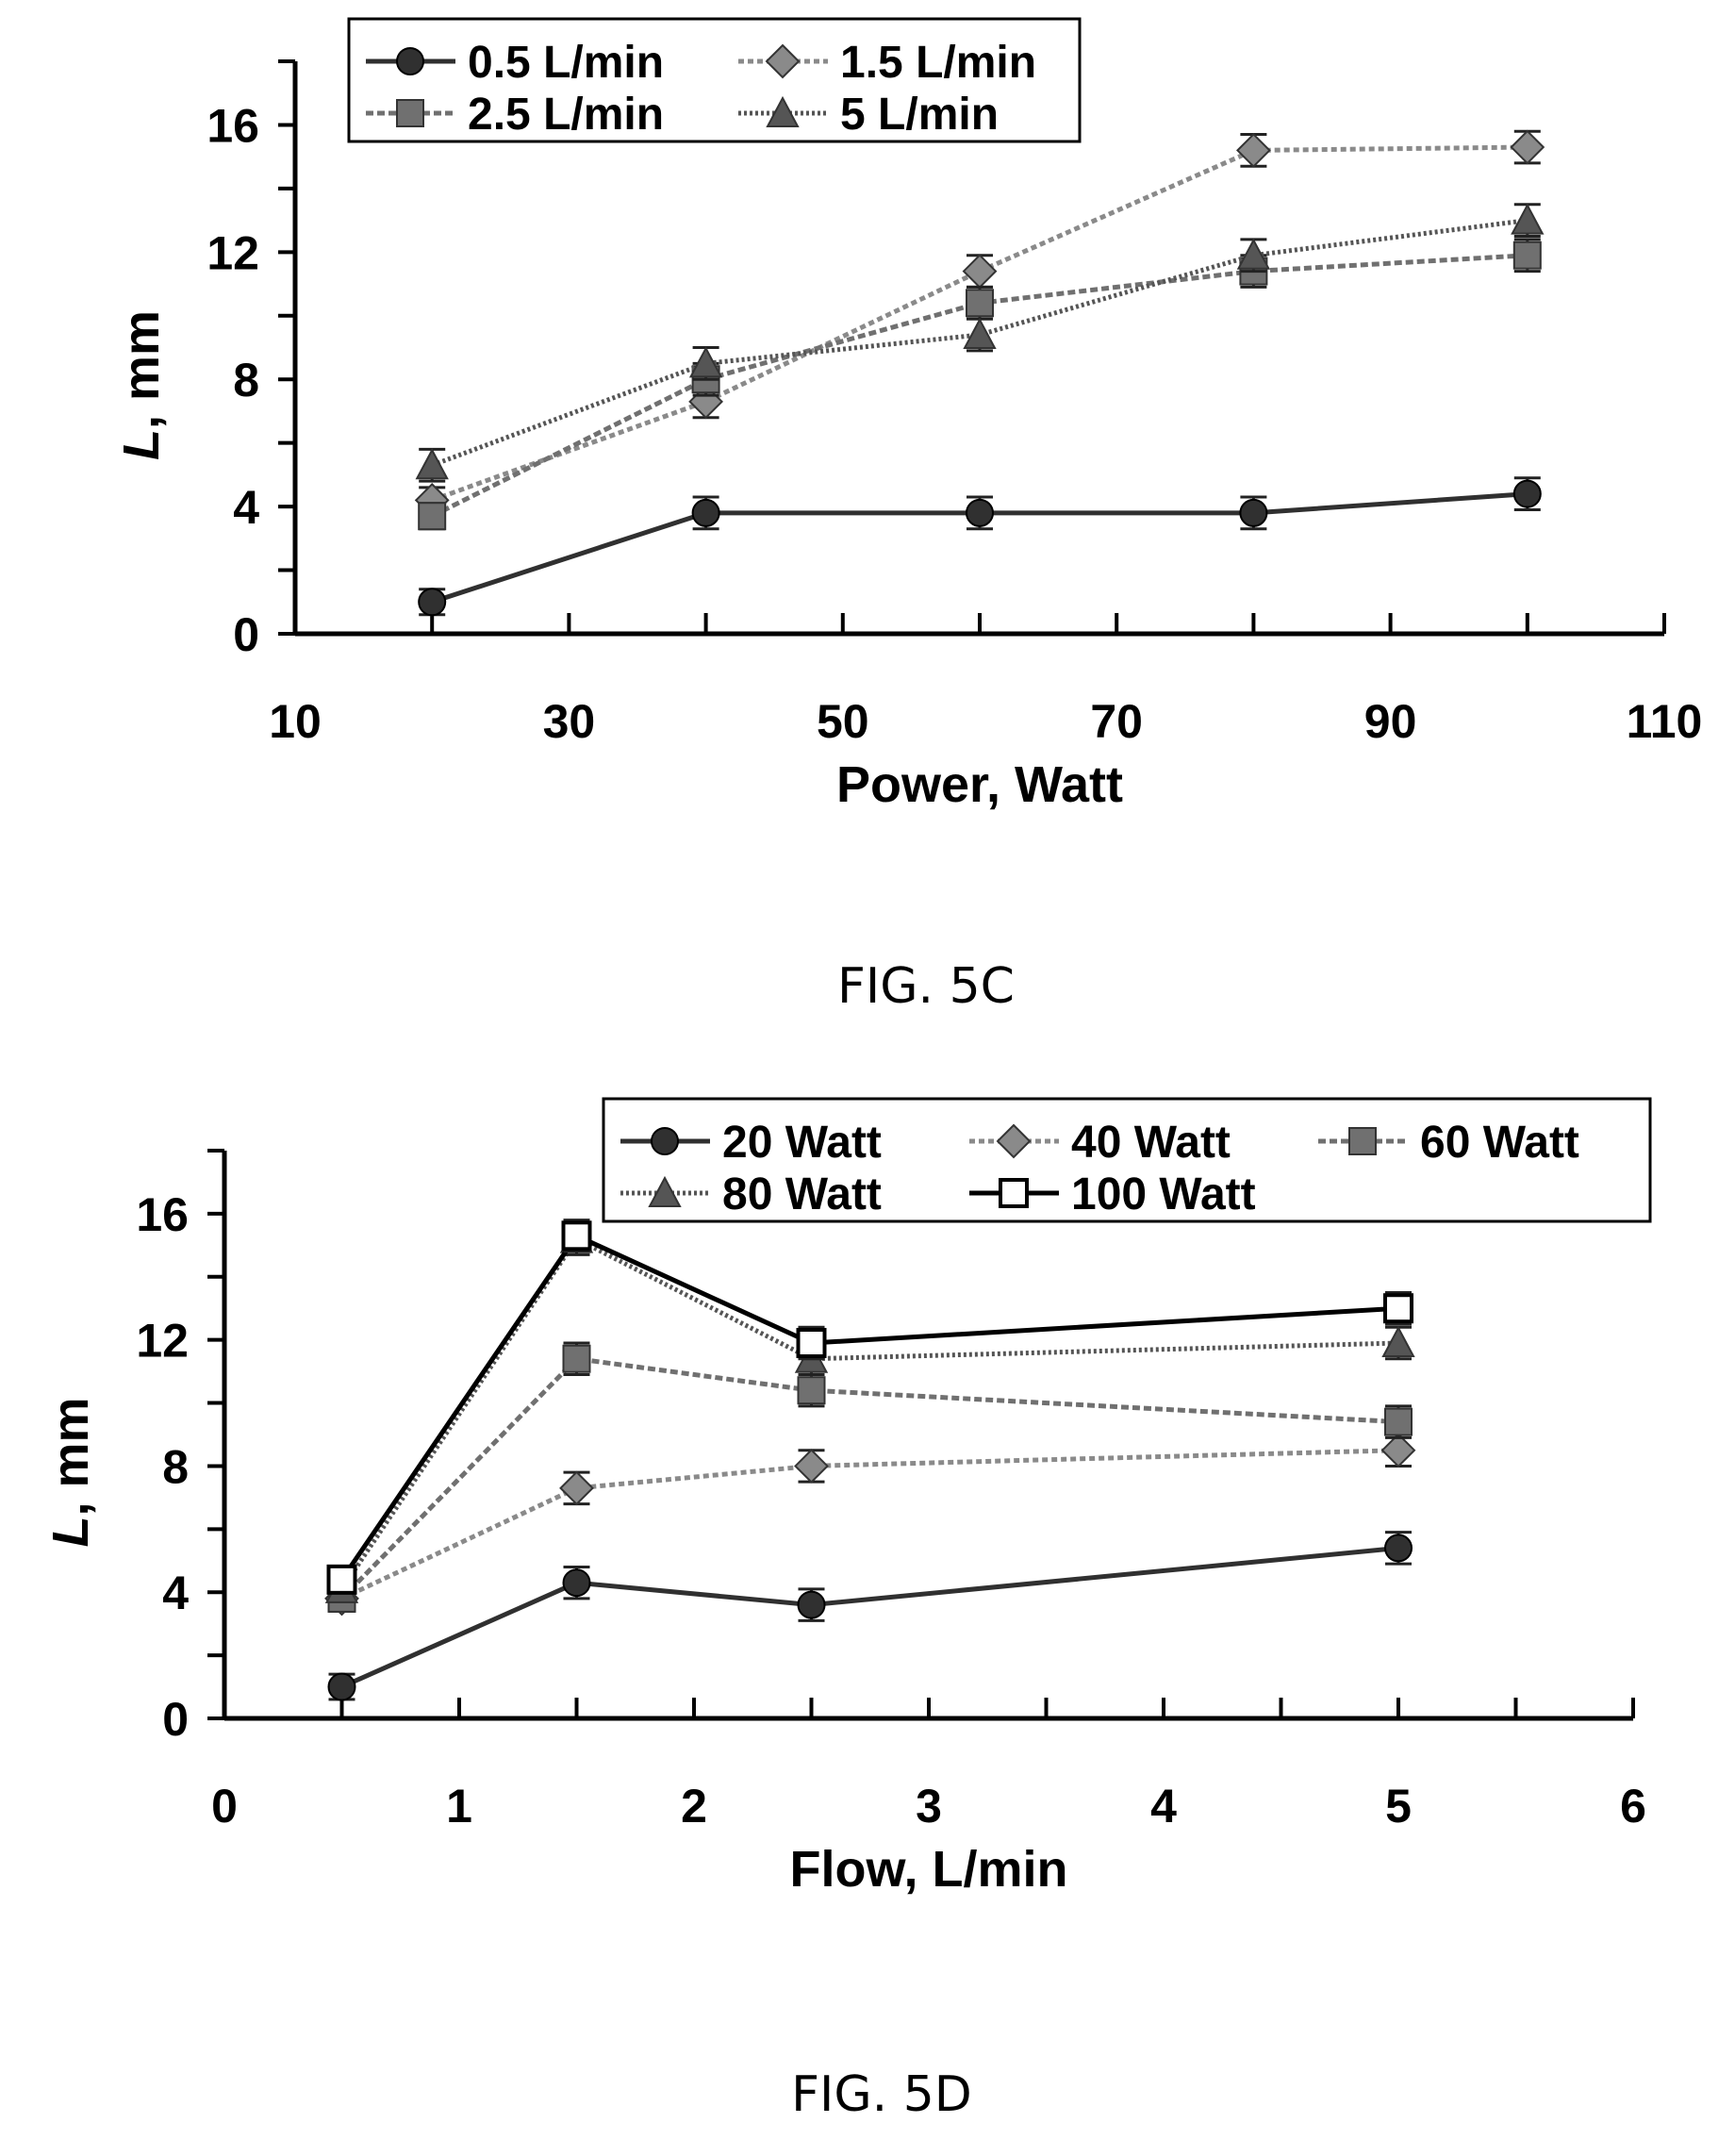  Describe the element at coordinates (802, 1194) in the screenshot. I see `legend-label: 80 Watt` at that location.